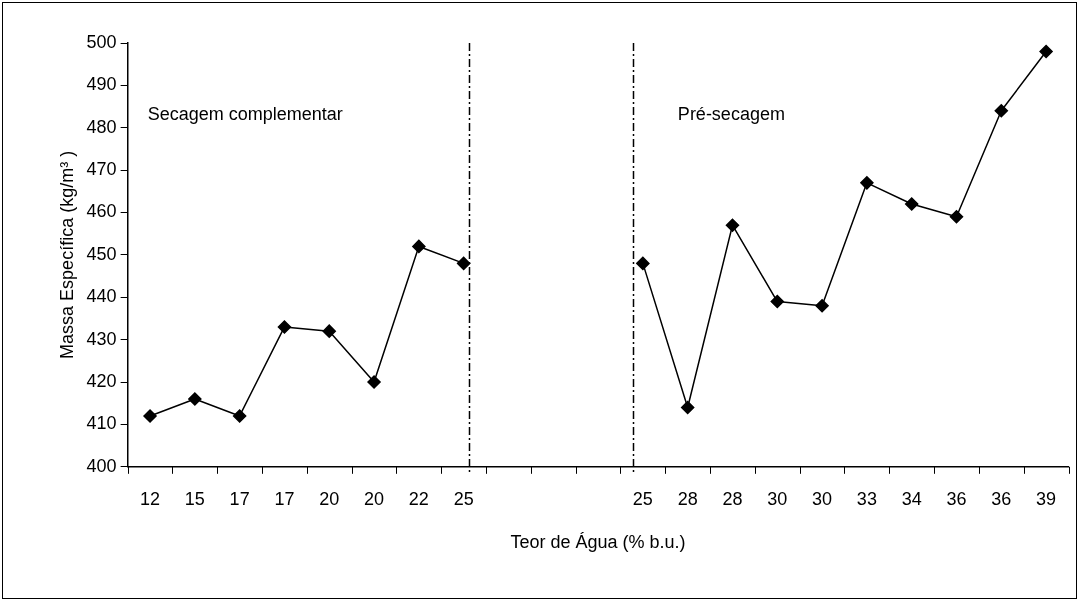 Image resolution: width=1079 pixels, height=601 pixels. What do you see at coordinates (66, 254) in the screenshot?
I see `y-axis-title: Massa Específica (kg/m³ )` at bounding box center [66, 254].